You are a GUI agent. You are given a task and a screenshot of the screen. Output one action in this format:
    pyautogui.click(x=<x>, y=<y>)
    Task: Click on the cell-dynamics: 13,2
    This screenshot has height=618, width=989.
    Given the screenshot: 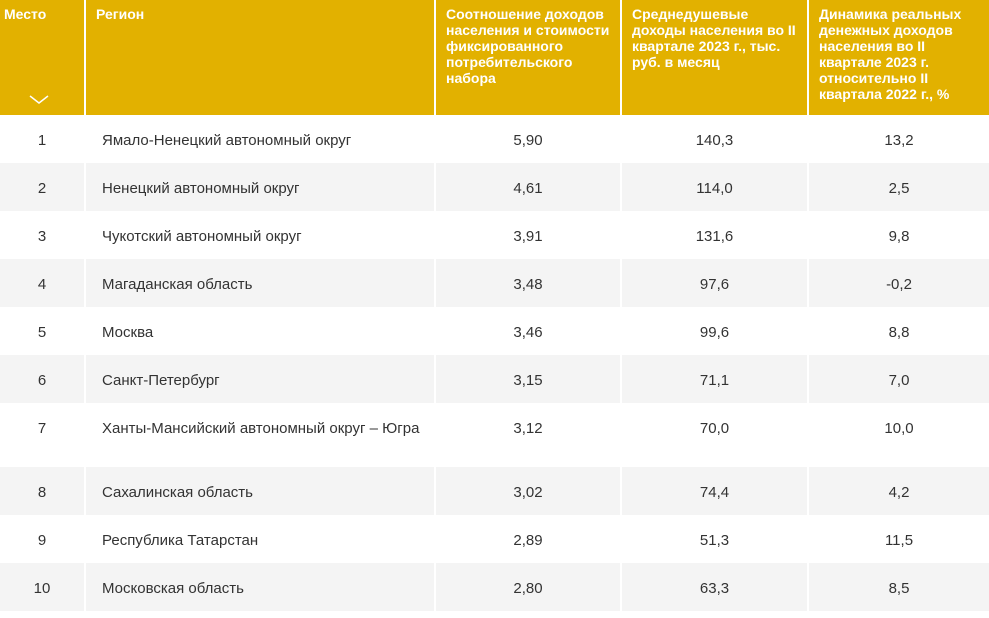 What is the action you would take?
    pyautogui.click(x=898, y=139)
    